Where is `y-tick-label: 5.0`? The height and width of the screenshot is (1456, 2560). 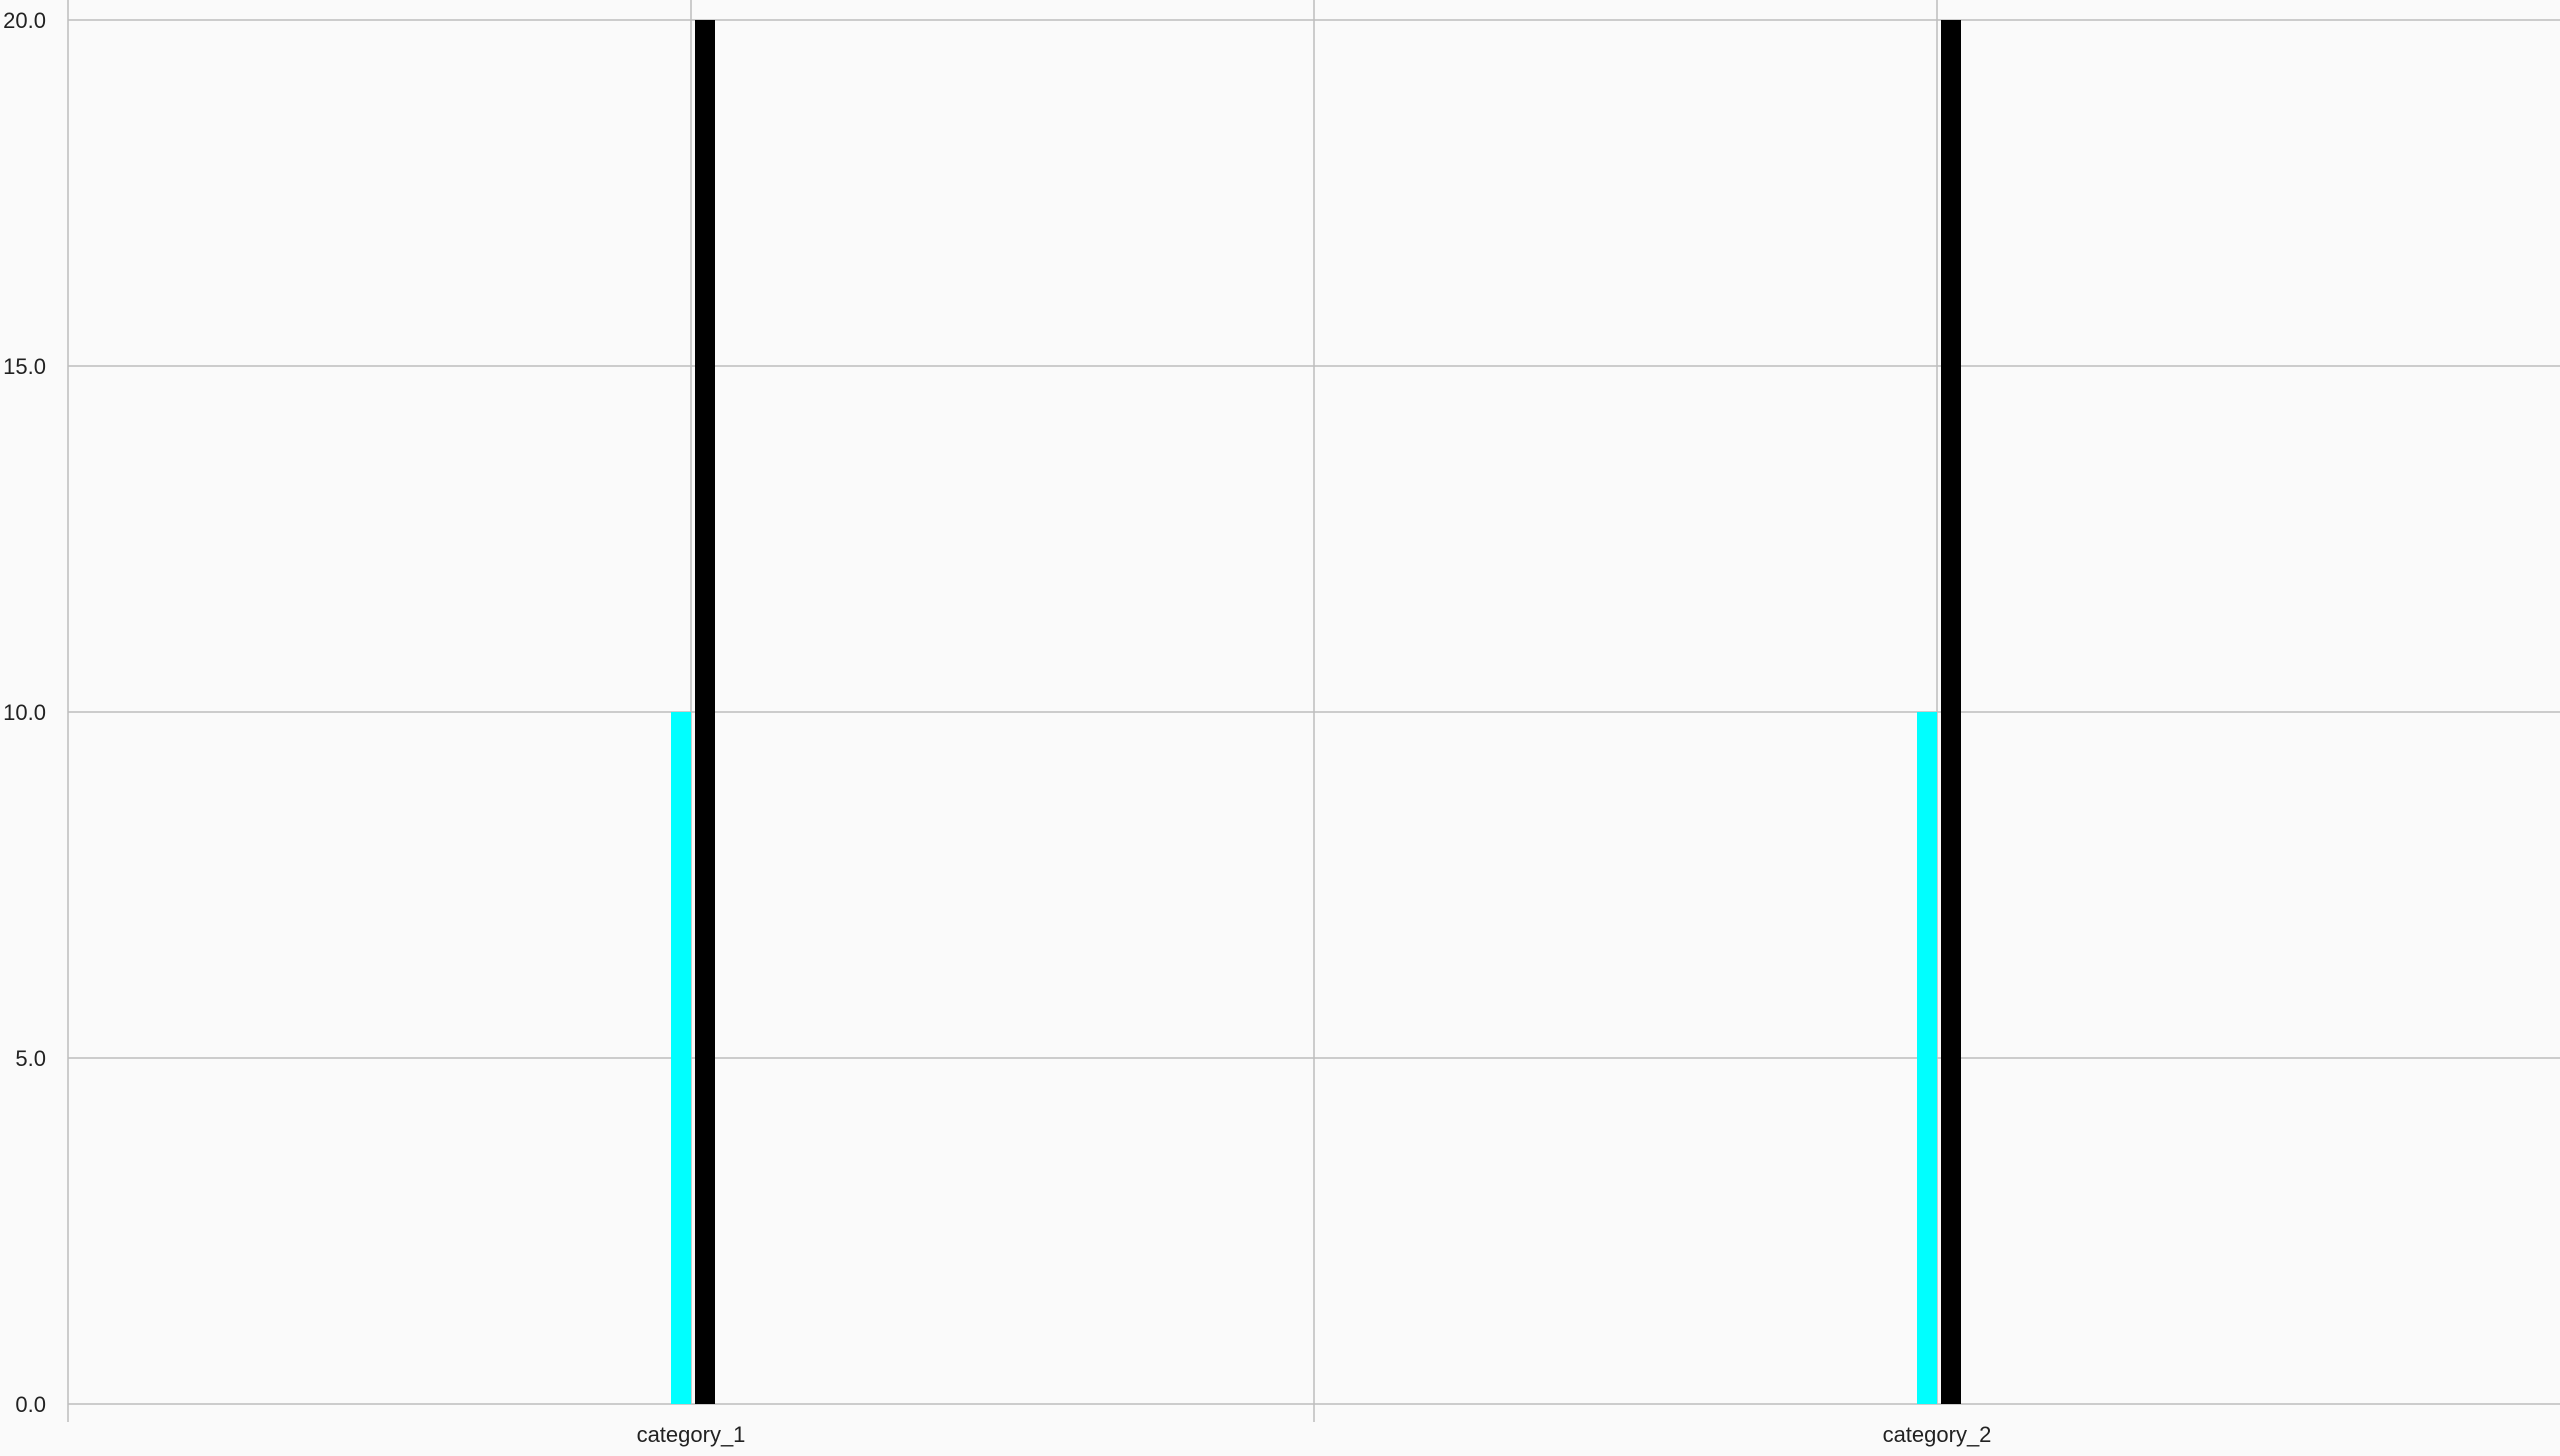
y-tick-label: 5.0 is located at coordinates (30, 1058).